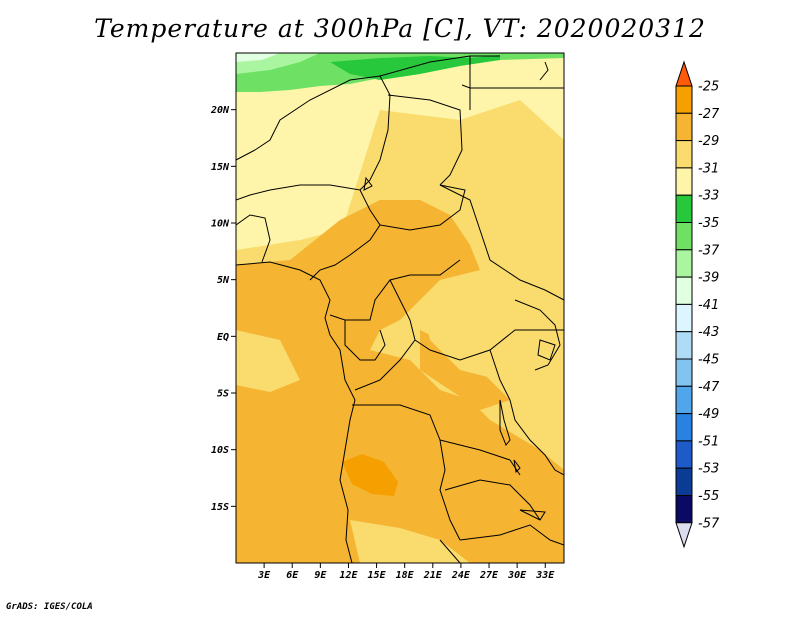  Describe the element at coordinates (223, 309) in the screenshot. I see `latitude-axis: 20N 15N 10N 5N EQ 5S 10S 15S` at that location.